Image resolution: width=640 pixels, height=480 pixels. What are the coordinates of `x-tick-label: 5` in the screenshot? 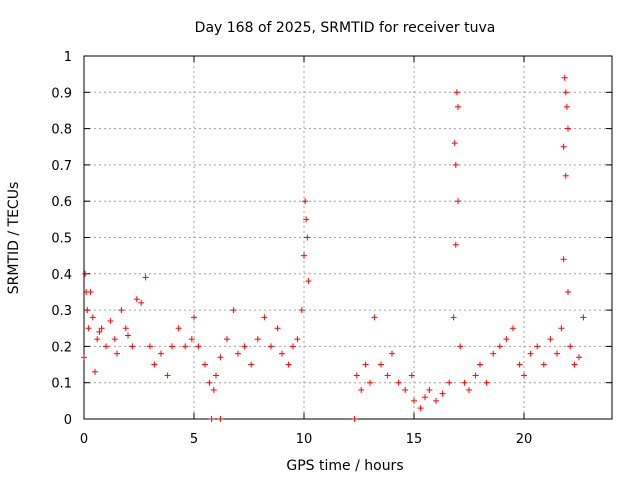 It's located at (194, 439).